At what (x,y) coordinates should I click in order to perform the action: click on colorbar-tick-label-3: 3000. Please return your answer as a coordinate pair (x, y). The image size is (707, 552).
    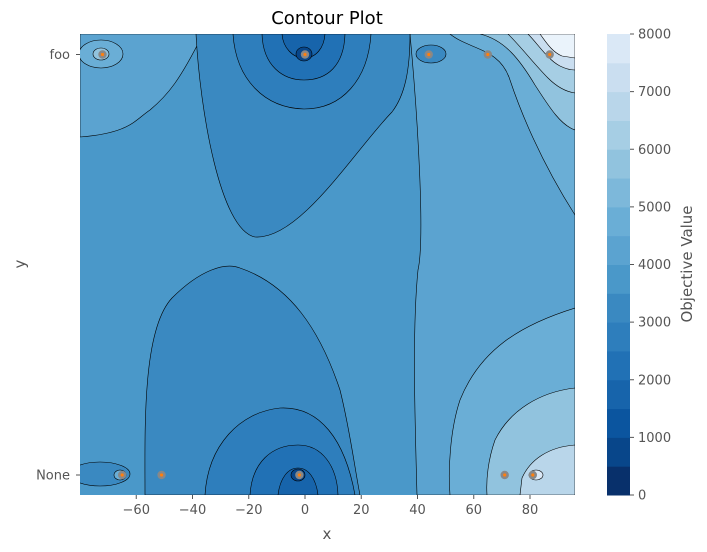
    Looking at the image, I should click on (654, 323).